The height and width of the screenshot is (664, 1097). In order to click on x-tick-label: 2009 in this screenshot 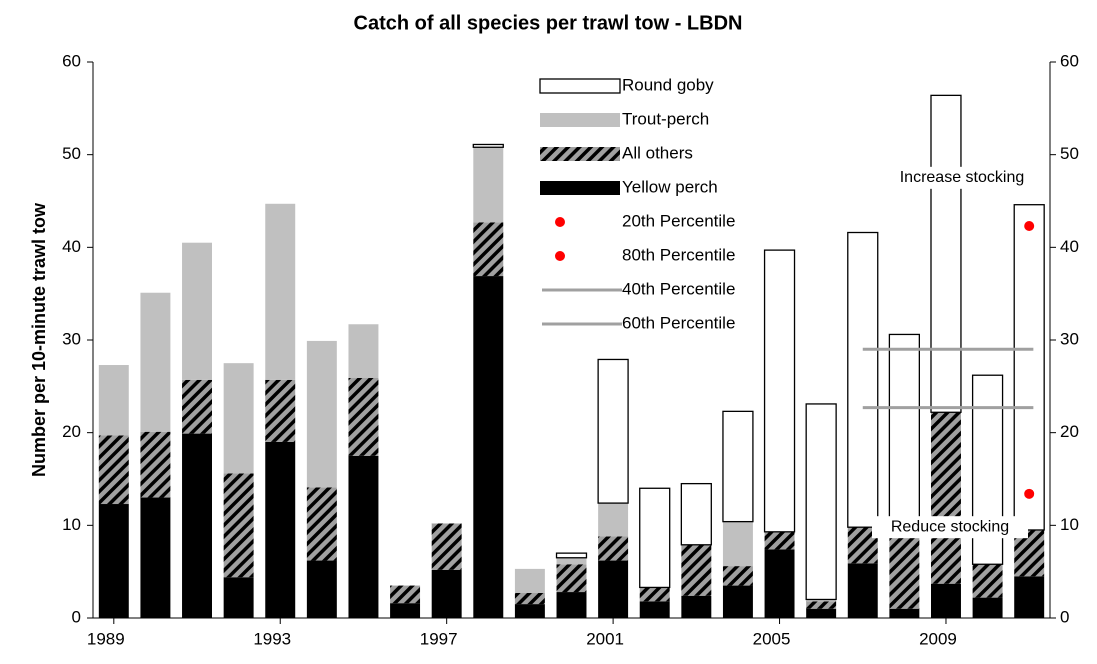, I will do `click(938, 638)`.